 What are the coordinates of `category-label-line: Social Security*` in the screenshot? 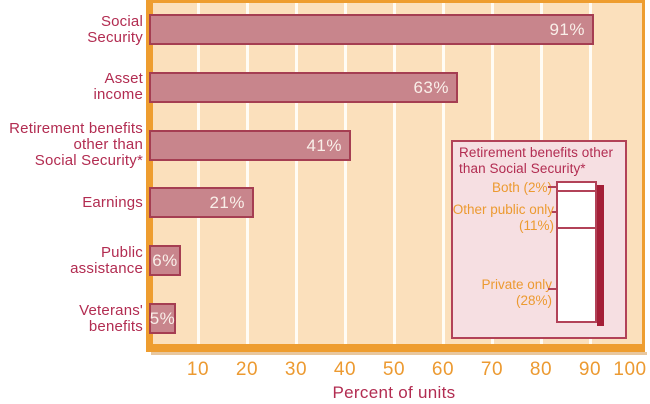 It's located at (88, 161).